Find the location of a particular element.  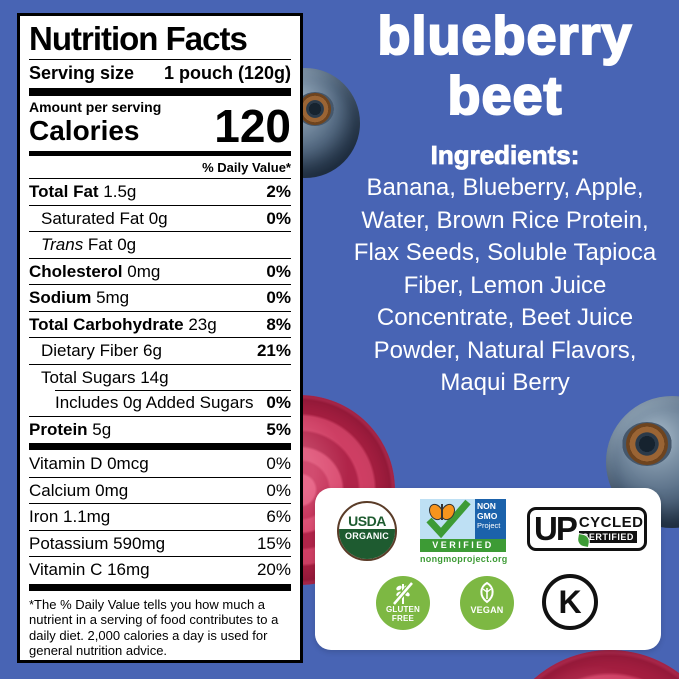

beet-slice-image is located at coordinates (587, 664).